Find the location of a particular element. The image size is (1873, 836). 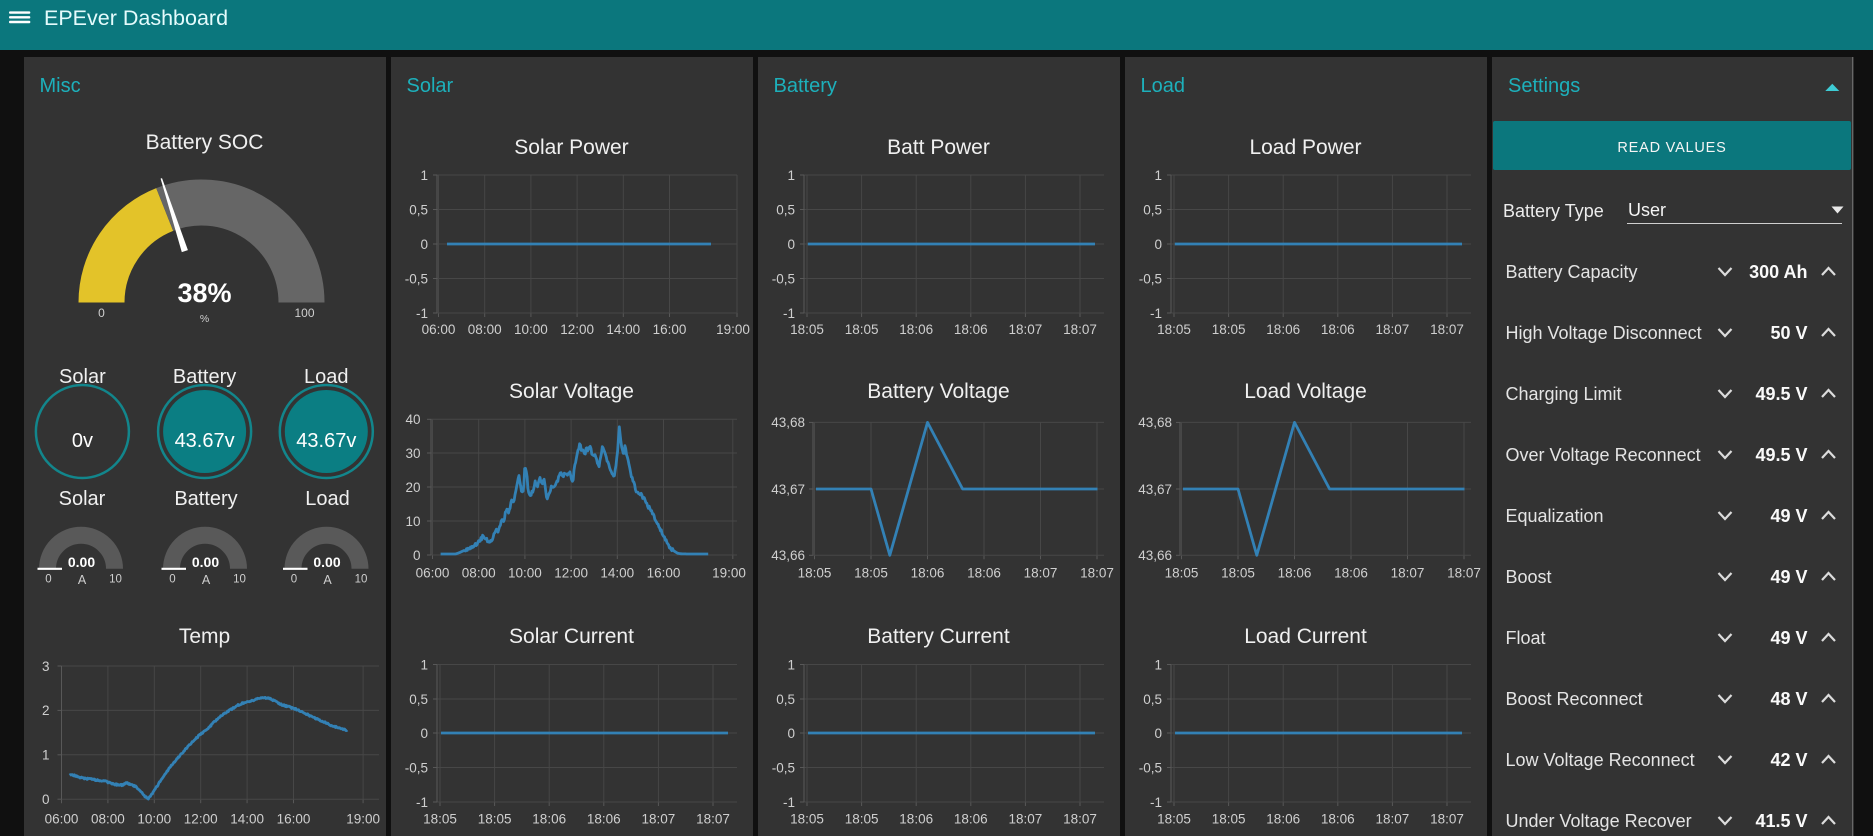

svg-text: Under Voltage Recover is located at coordinates (1599, 821).